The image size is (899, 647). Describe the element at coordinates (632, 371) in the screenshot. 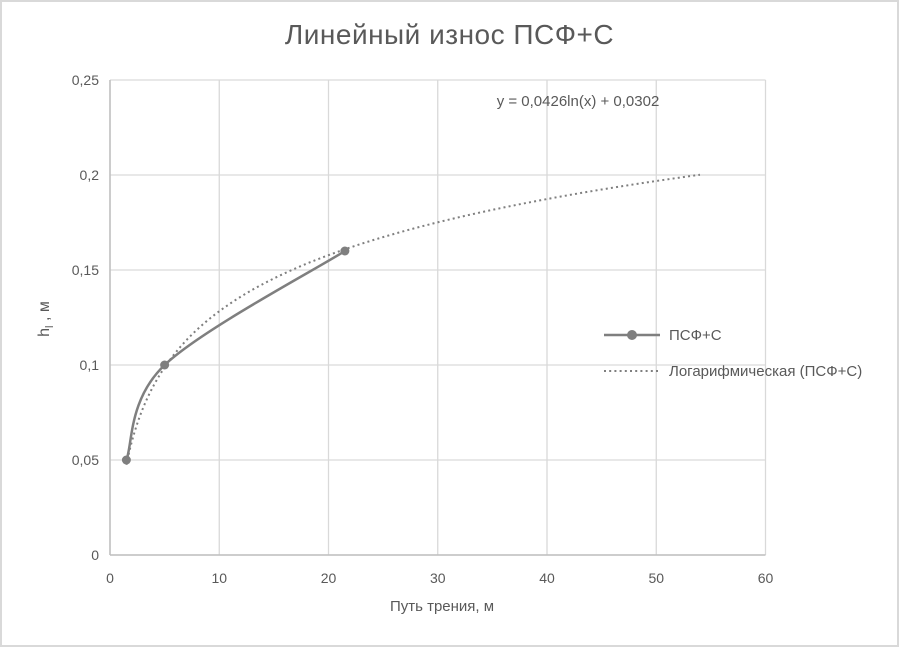

I see `legend-dotted-line-sample` at that location.